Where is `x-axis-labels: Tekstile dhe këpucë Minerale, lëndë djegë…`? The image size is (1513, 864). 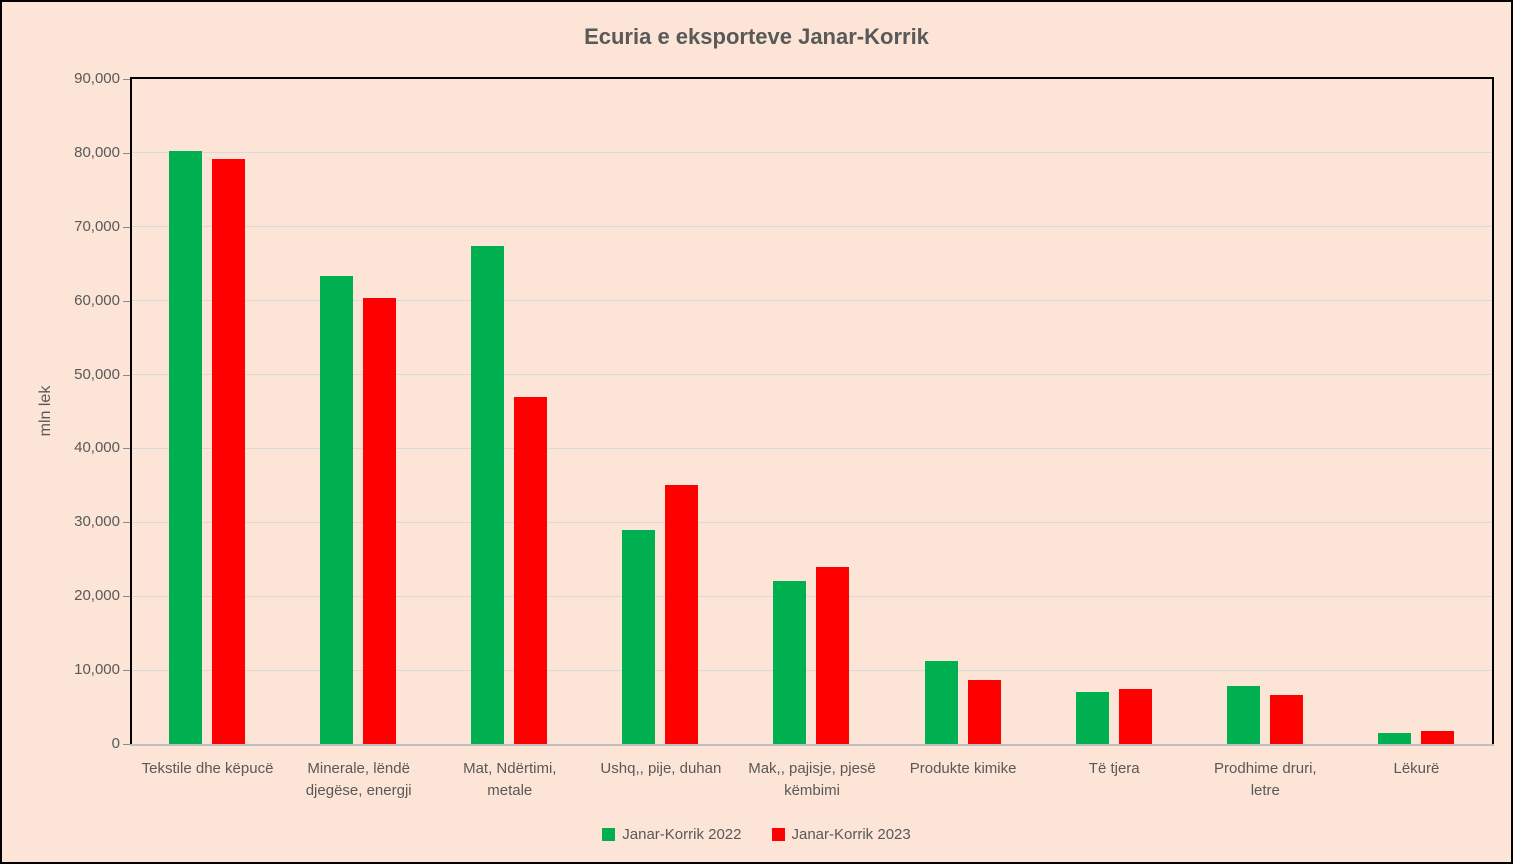 x-axis-labels: Tekstile dhe këpucë Minerale, lëndë djegë… is located at coordinates (812, 780).